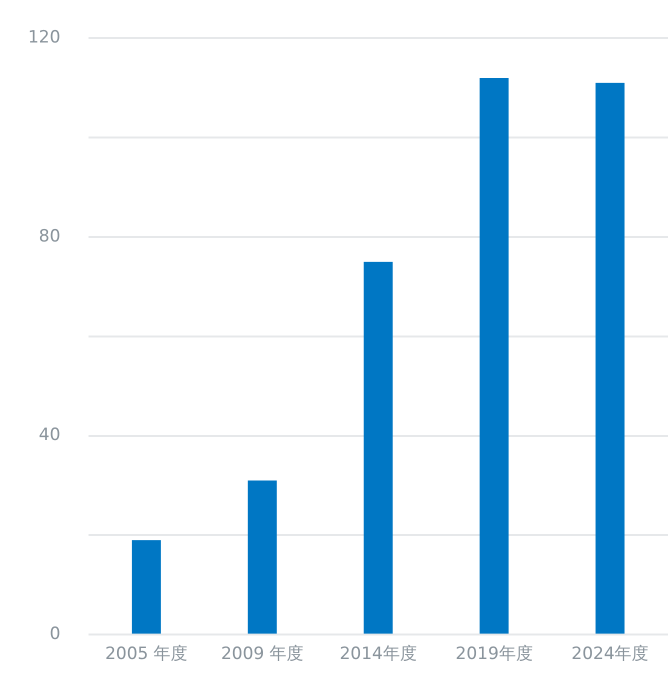 This screenshot has height=675, width=670. Describe the element at coordinates (55, 634) in the screenshot. I see `y-tick-label: 0` at that location.